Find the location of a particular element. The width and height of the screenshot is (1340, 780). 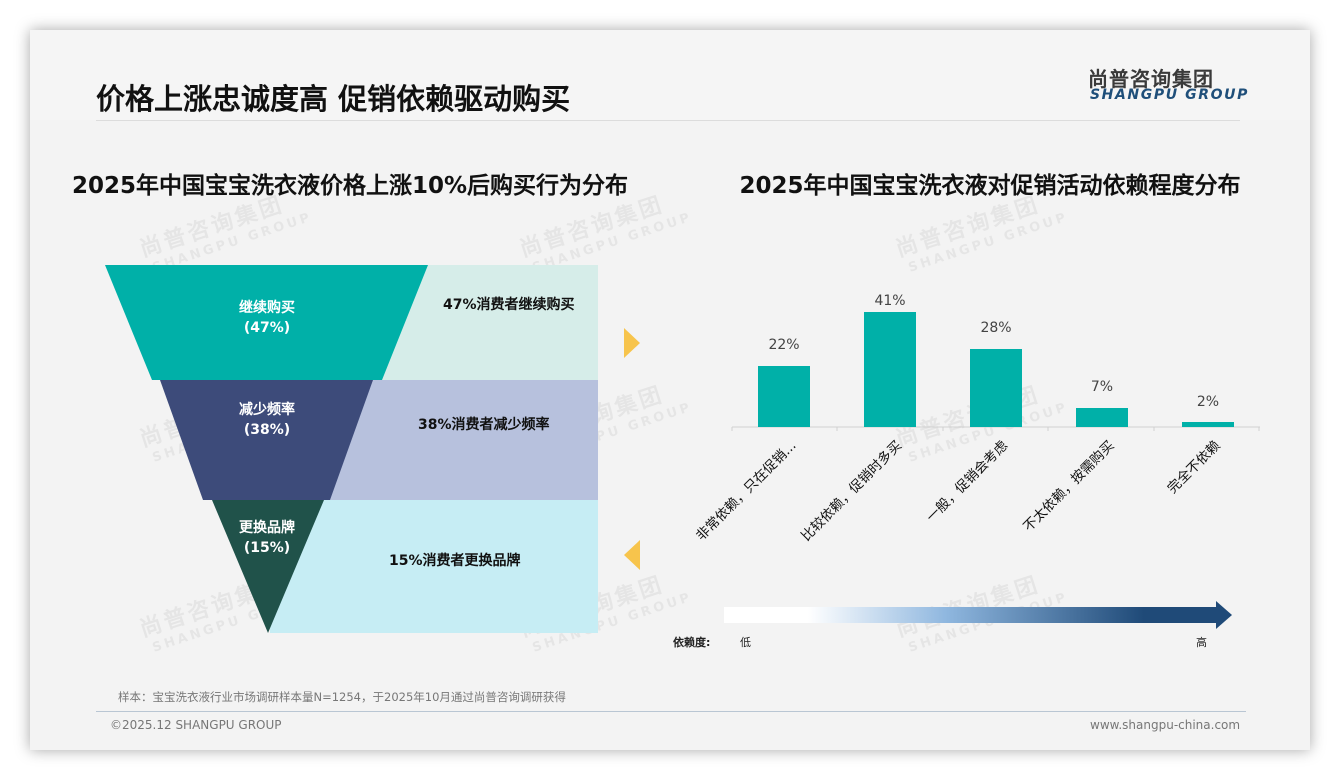

funnel-note-3: 15%消费者更换品牌 is located at coordinates (455, 561).